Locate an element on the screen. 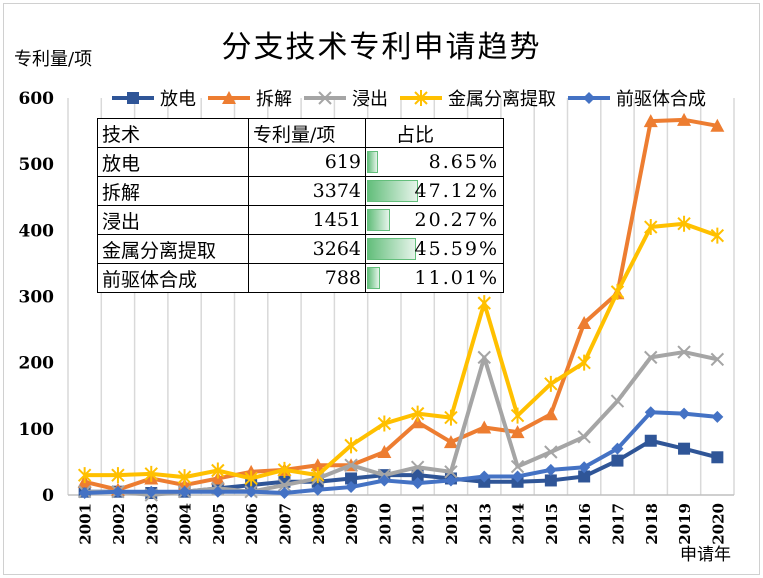  x-tick-label: 2013 is located at coordinates (485, 524).